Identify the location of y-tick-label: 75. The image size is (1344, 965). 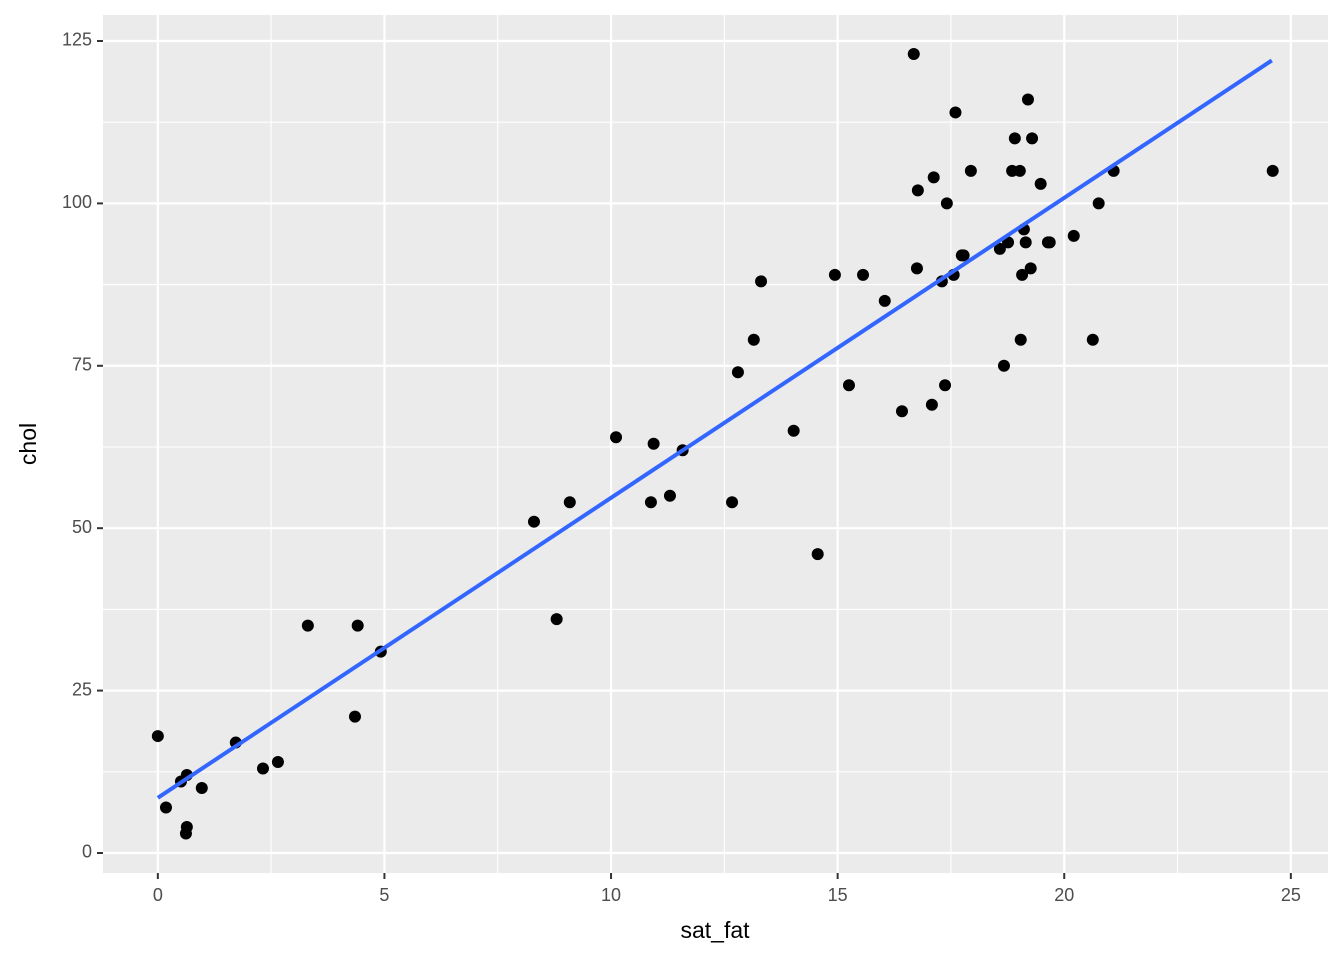
(82, 365).